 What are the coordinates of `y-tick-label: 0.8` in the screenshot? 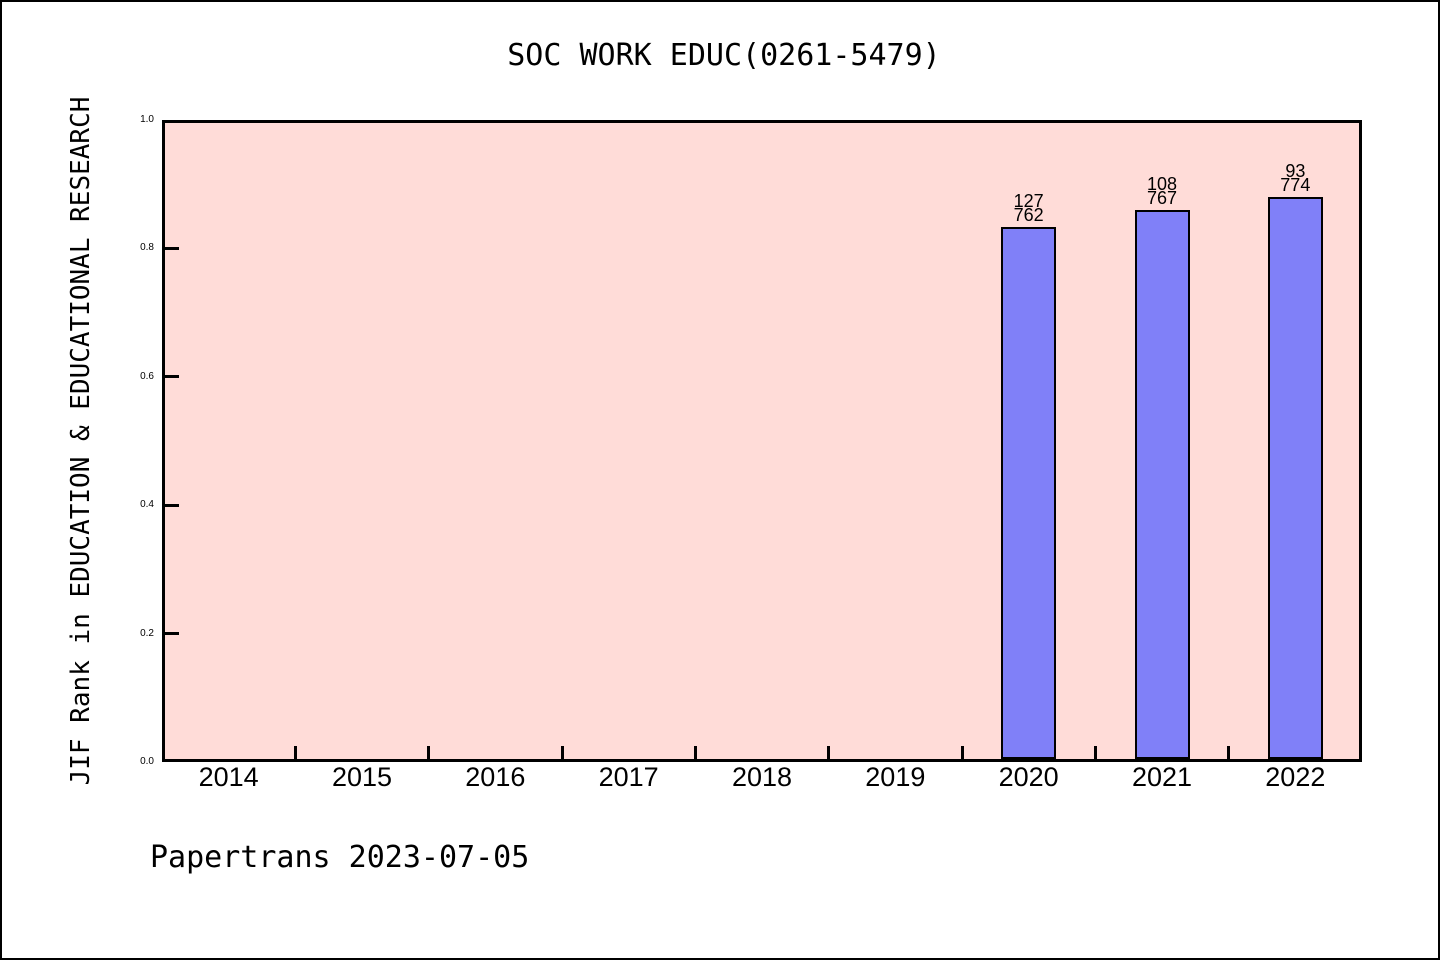 It's located at (147, 248).